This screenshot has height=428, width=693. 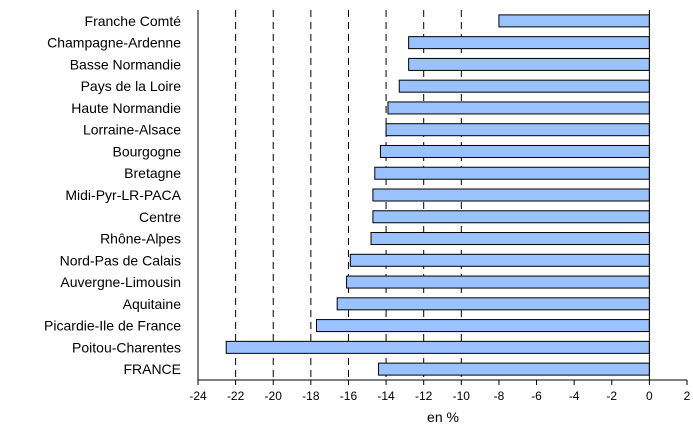 I want to click on category-label: Centre, so click(x=160, y=217).